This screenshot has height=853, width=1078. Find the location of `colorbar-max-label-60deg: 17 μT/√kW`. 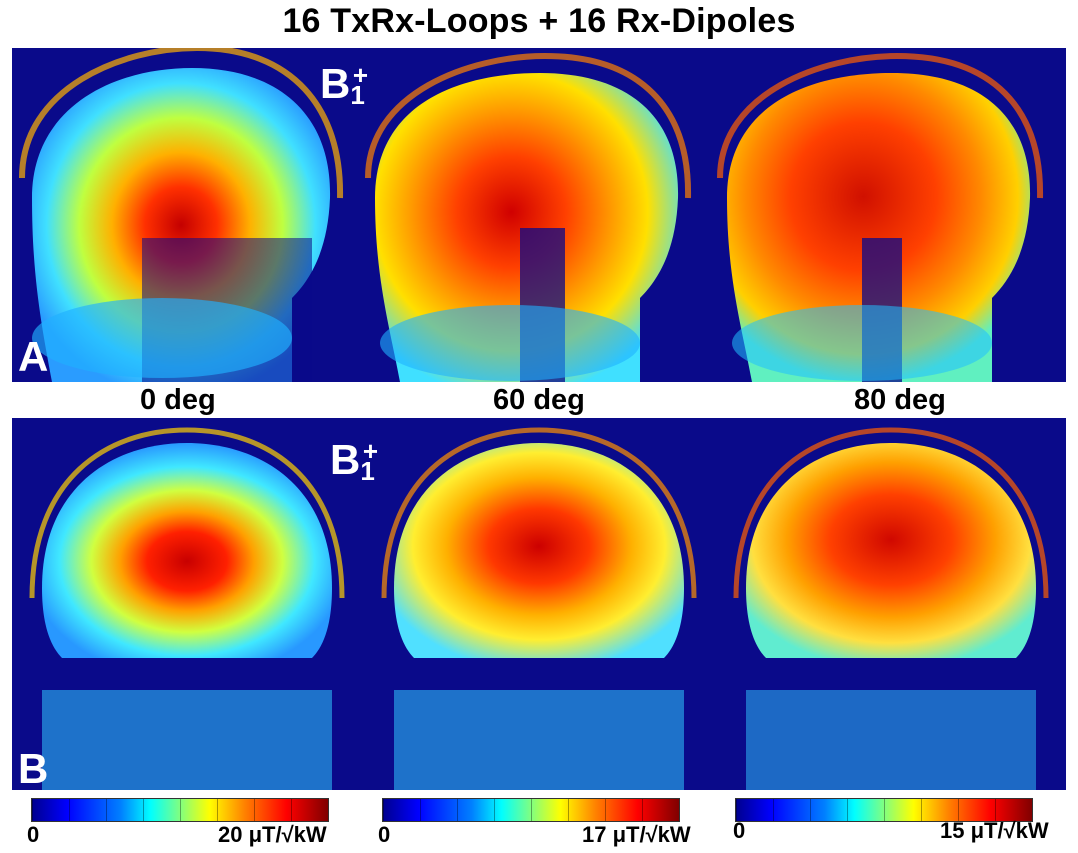

colorbar-max-label-60deg: 17 μT/√kW is located at coordinates (636, 834).